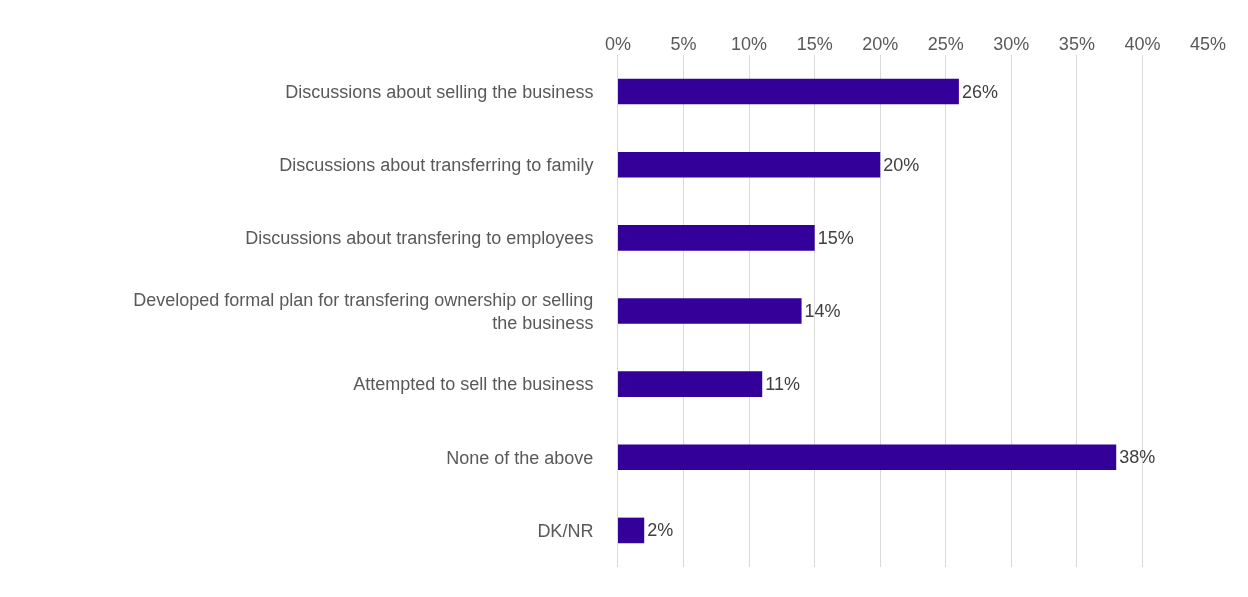 The height and width of the screenshot is (597, 1248). What do you see at coordinates (660, 530) in the screenshot?
I see `data-label: 2%` at bounding box center [660, 530].